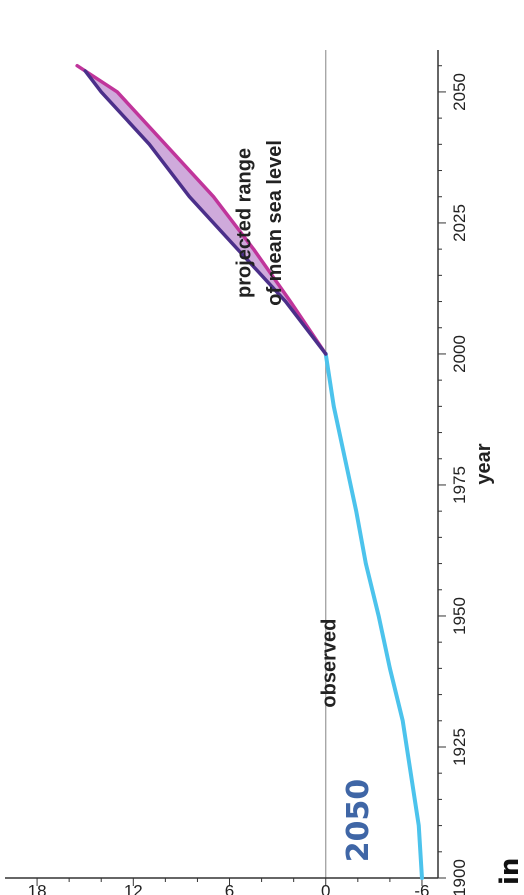 The image size is (524, 895). I want to click on y-tick-label: -6, so click(421, 888).